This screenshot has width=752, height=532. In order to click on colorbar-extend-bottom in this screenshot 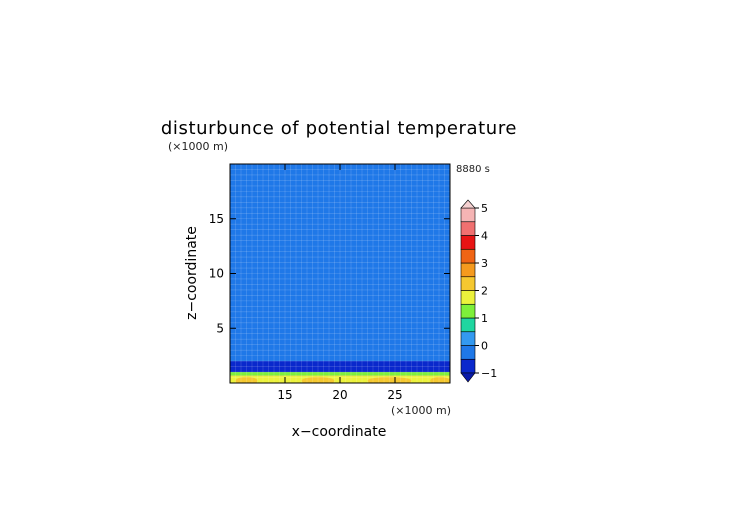, I will do `click(468, 377)`.